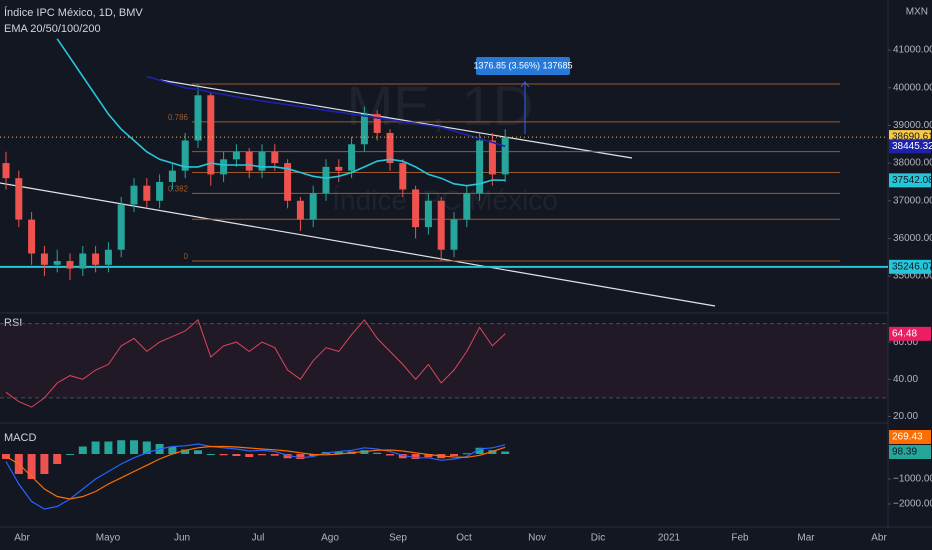 Image resolution: width=932 pixels, height=550 pixels. Describe the element at coordinates (912, 479) in the screenshot. I see `y-tick-label: −1000.00` at that location.